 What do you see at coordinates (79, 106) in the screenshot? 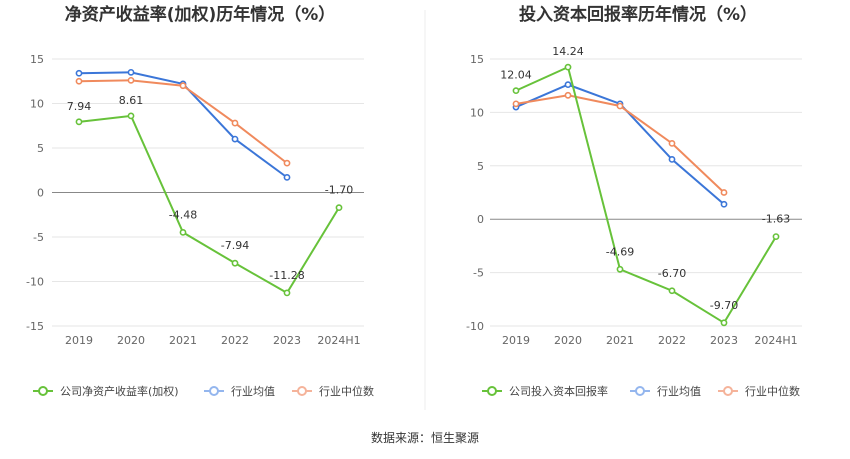
I see `roe-data-label: 7.94` at bounding box center [79, 106].